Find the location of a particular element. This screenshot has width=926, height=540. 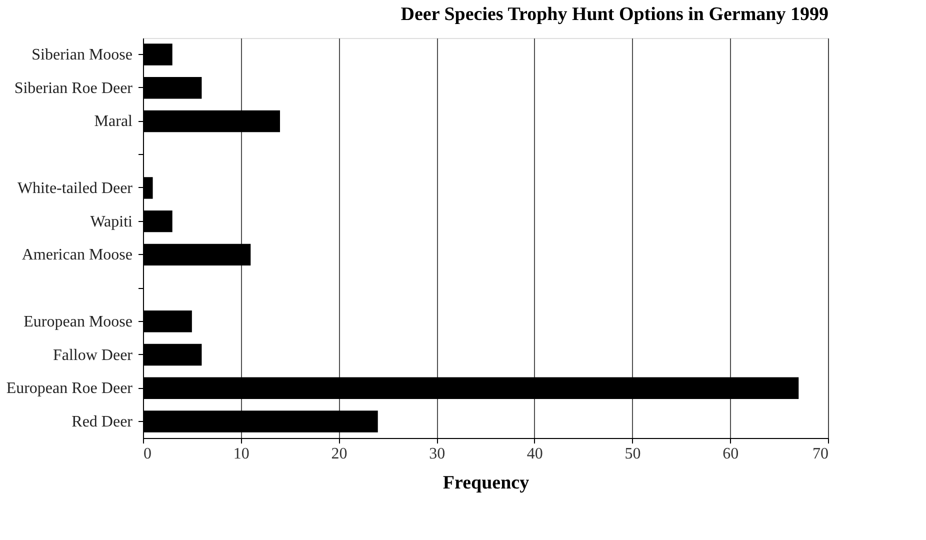

y-tick-label: European Roe Deer is located at coordinates (70, 389).